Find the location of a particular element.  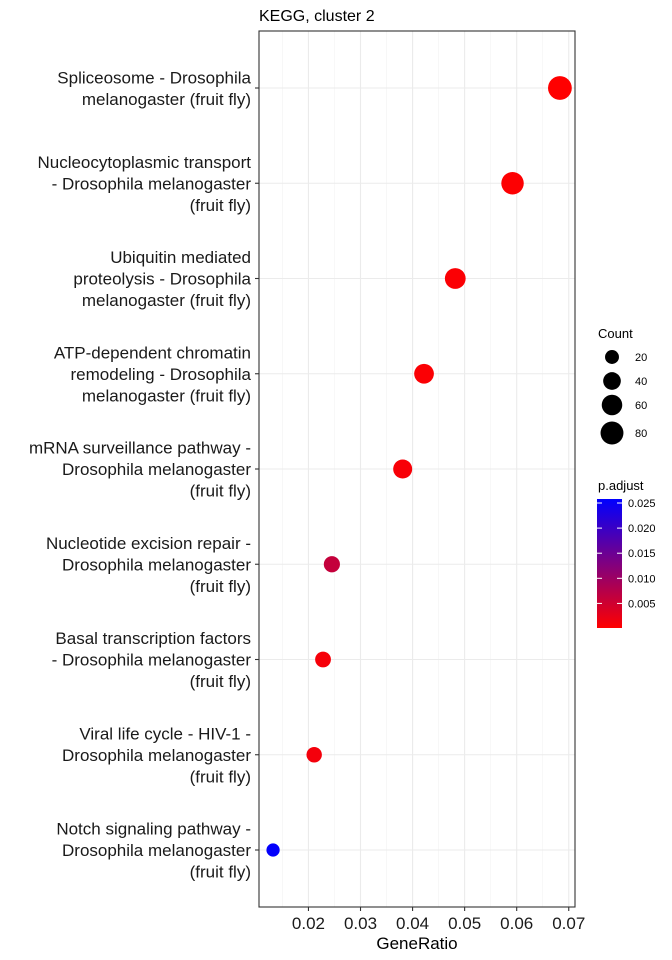

y-tick-label: Nucleotide excision repair - is located at coordinates (148, 543).